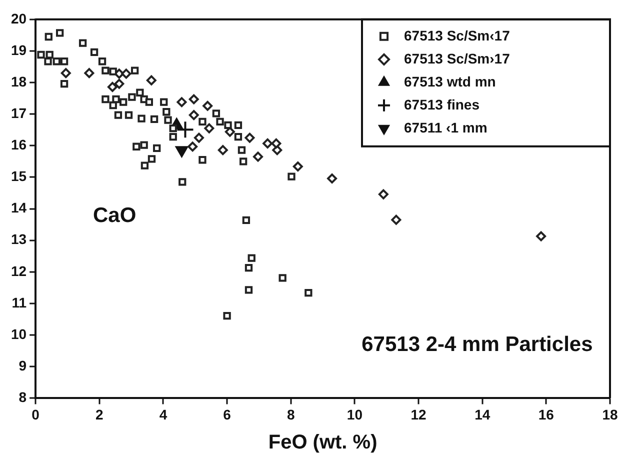 The height and width of the screenshot is (467, 630). Describe the element at coordinates (323, 443) in the screenshot. I see `x-axis-title: FeO (wt. %)` at that location.